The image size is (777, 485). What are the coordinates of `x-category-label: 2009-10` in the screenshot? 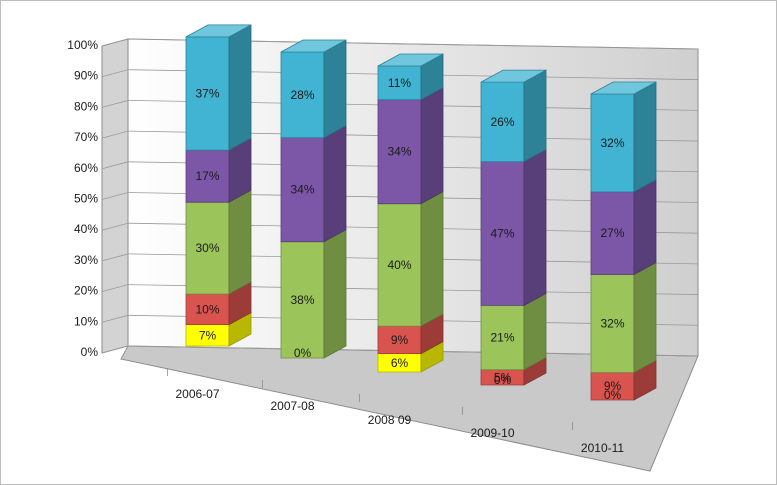 It's located at (492, 433).